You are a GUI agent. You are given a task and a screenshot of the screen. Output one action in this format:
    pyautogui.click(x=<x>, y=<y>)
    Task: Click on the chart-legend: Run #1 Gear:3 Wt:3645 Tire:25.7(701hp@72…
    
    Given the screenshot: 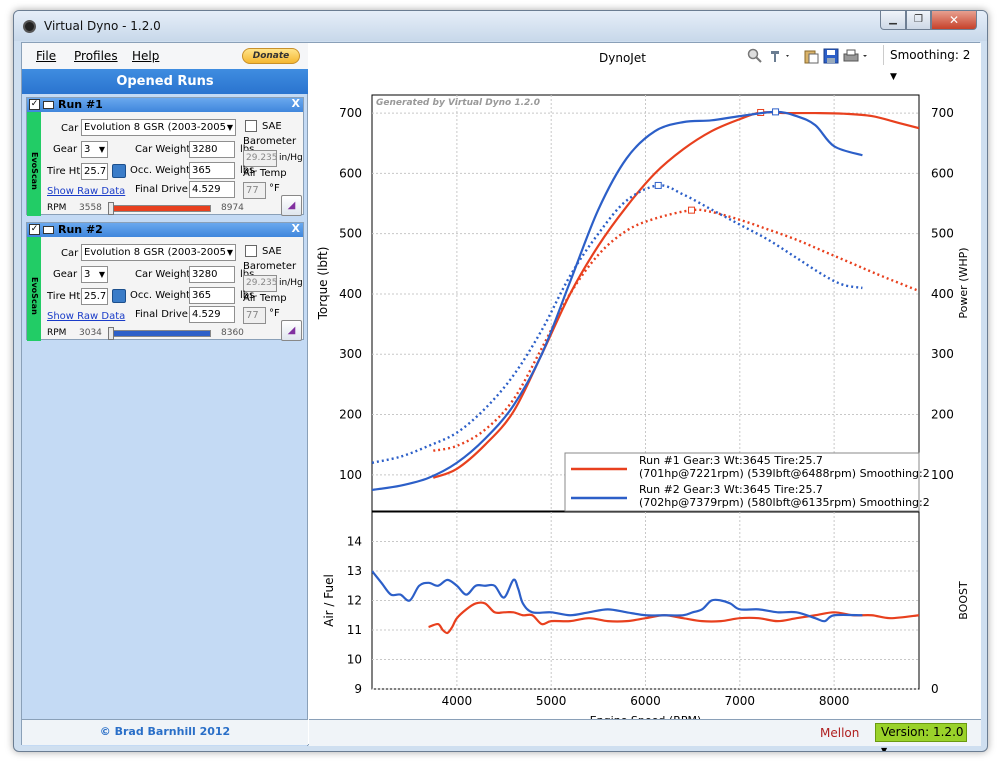 What is the action you would take?
    pyautogui.click(x=747, y=482)
    